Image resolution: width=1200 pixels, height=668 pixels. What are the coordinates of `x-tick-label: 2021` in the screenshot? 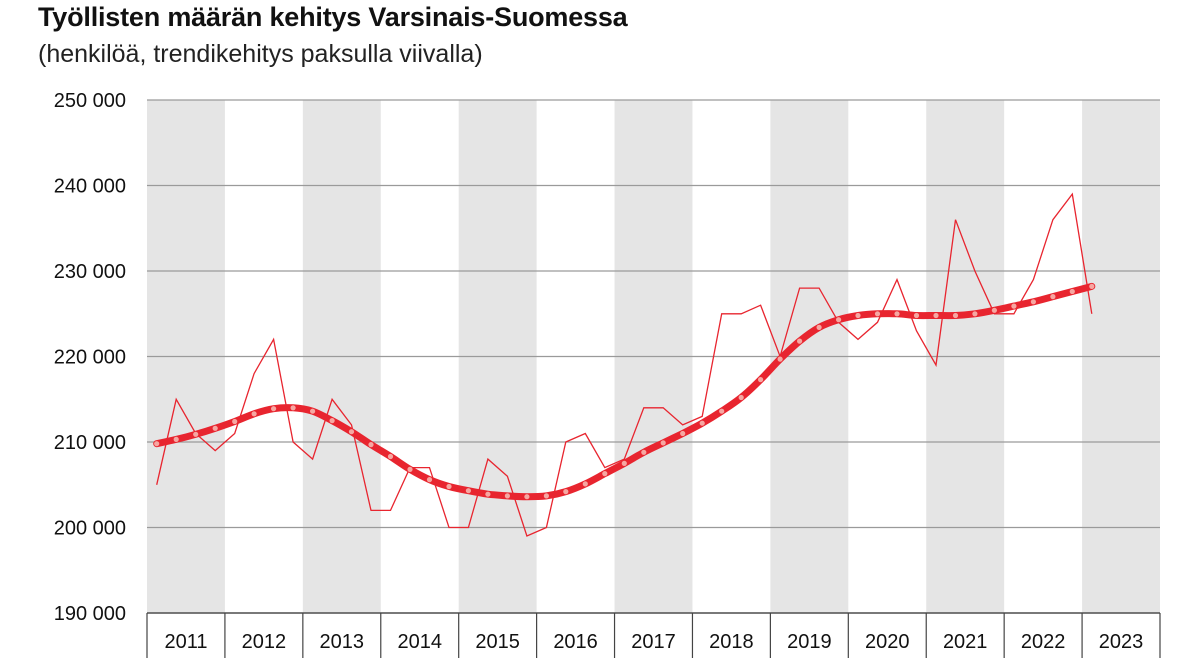 It's located at (965, 642).